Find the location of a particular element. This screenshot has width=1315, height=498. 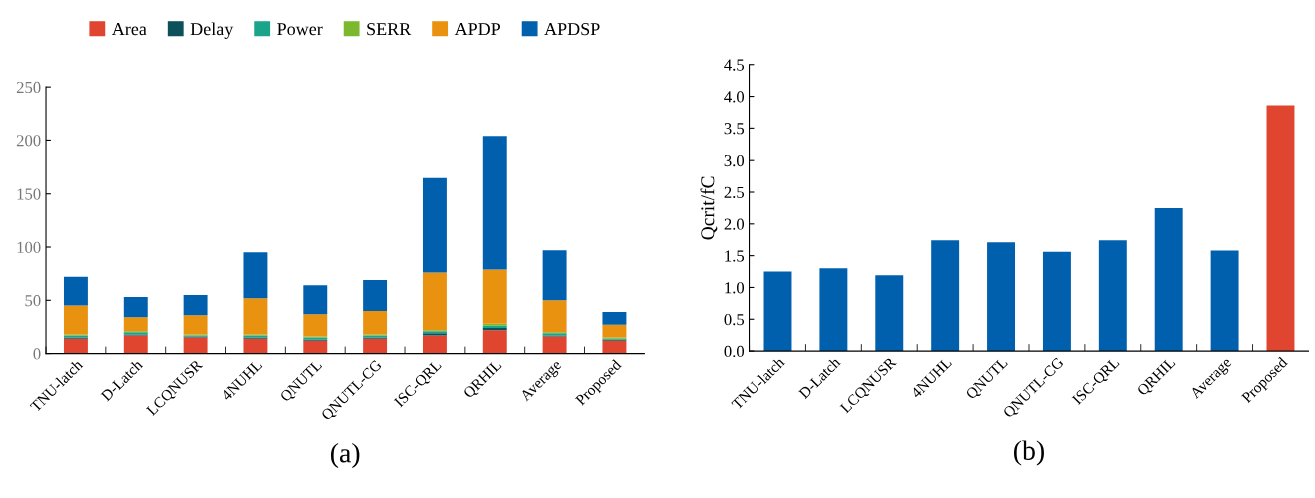

legend-label: APDSP is located at coordinates (572, 29).